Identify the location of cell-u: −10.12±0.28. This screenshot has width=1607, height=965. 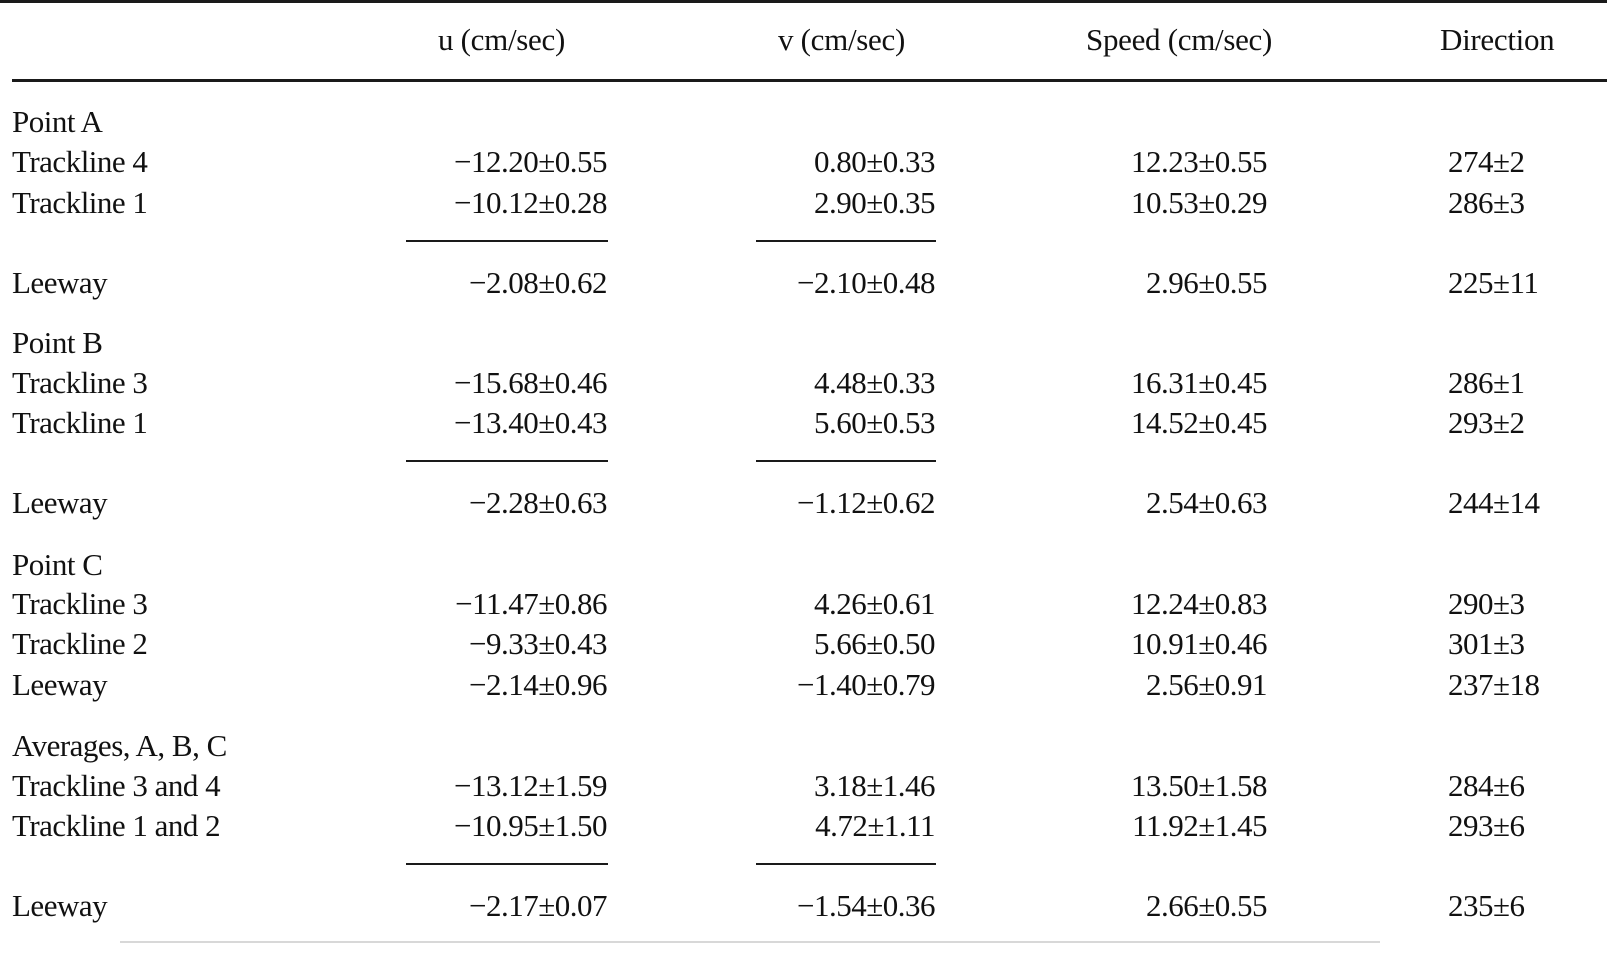
(531, 202).